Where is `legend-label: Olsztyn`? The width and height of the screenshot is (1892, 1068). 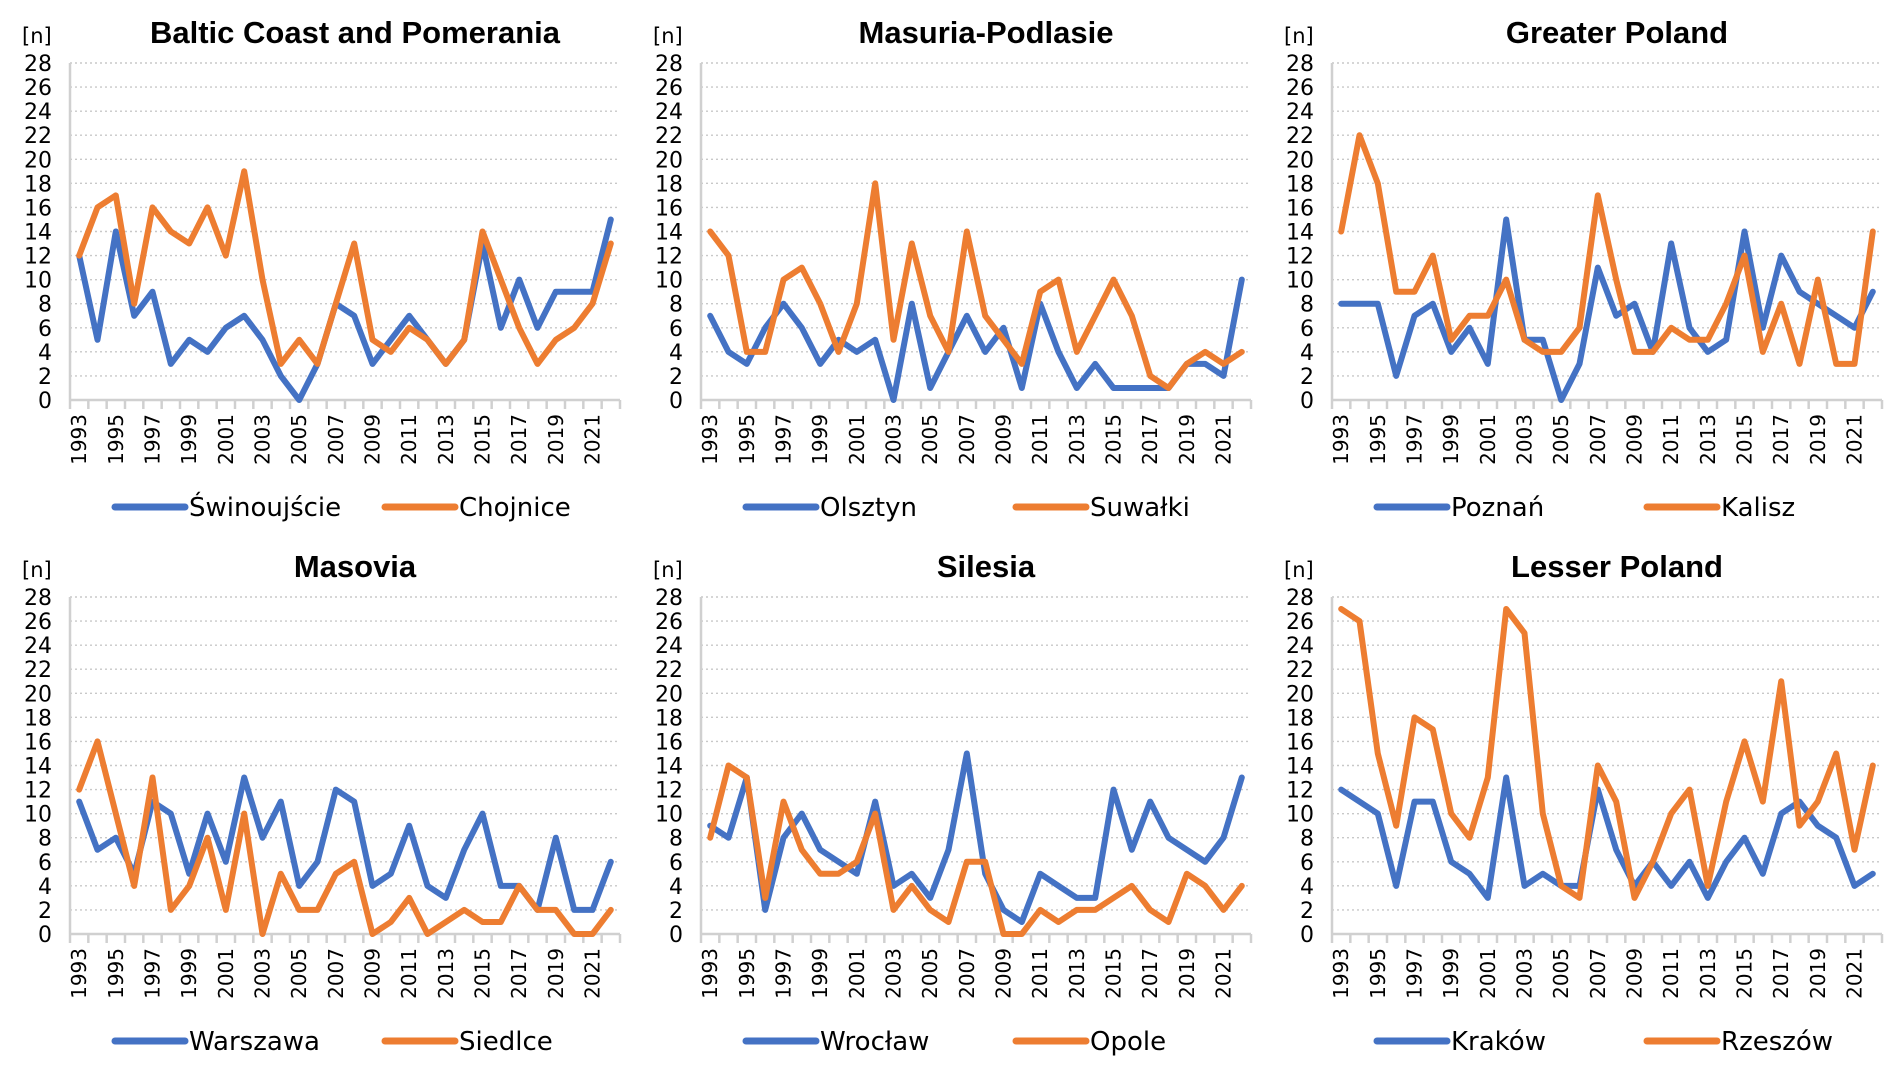 legend-label: Olsztyn is located at coordinates (868, 508).